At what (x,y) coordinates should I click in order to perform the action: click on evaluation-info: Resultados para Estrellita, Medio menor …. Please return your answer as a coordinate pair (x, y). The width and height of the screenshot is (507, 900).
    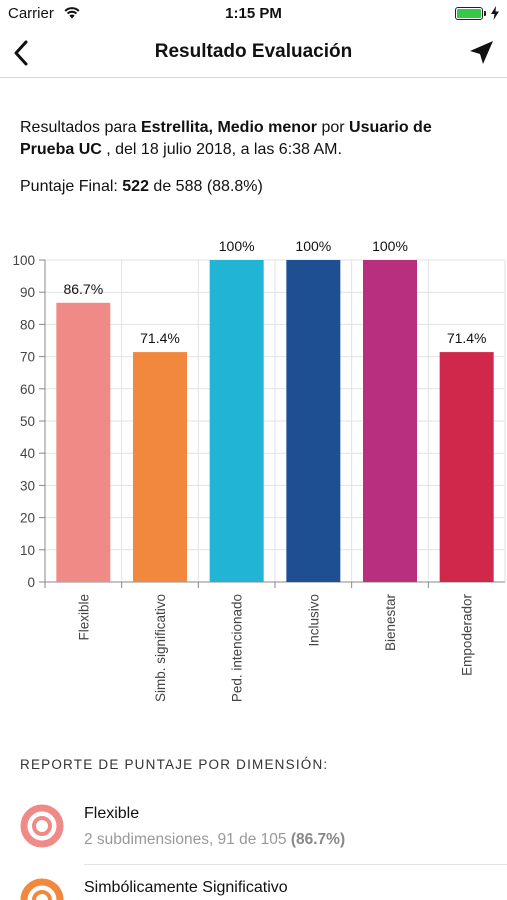
    Looking at the image, I should click on (255, 139).